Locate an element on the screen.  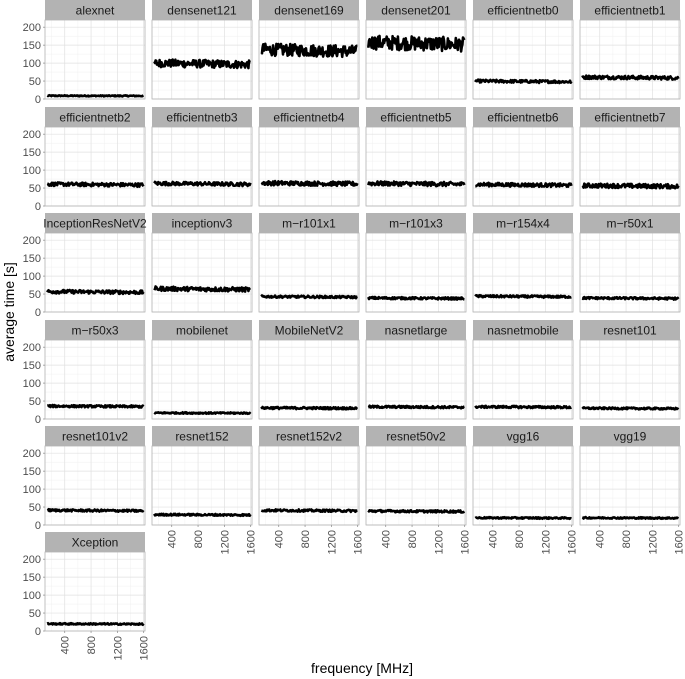
facet-panel-21: nasnetlarge is located at coordinates (416, 370).